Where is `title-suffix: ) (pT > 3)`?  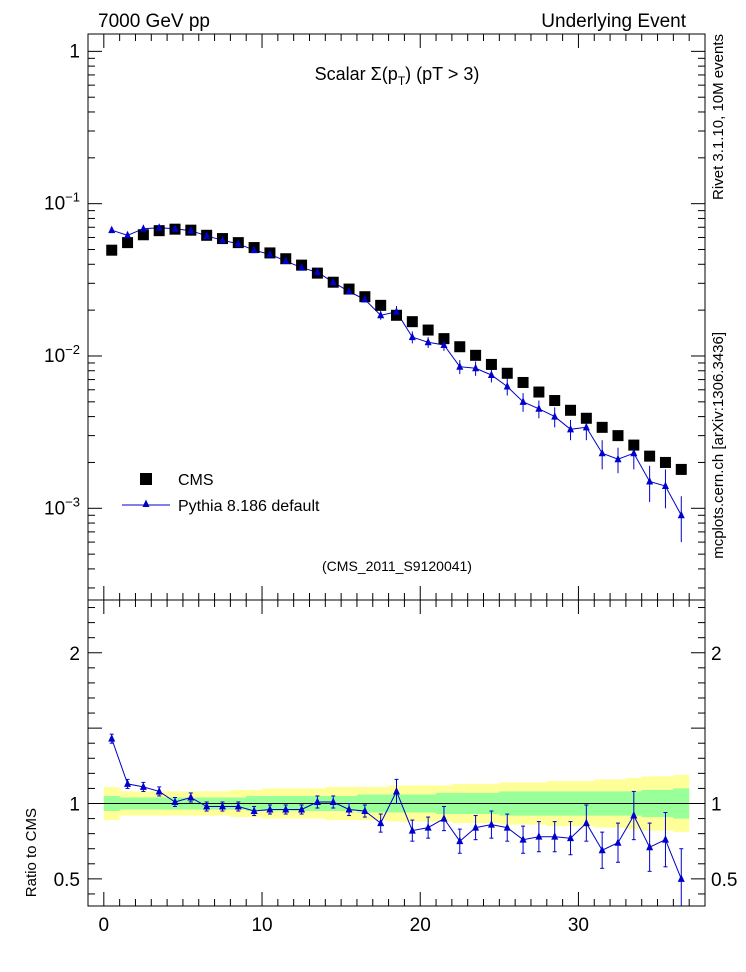 title-suffix: ) (pT > 3) is located at coordinates (442, 74).